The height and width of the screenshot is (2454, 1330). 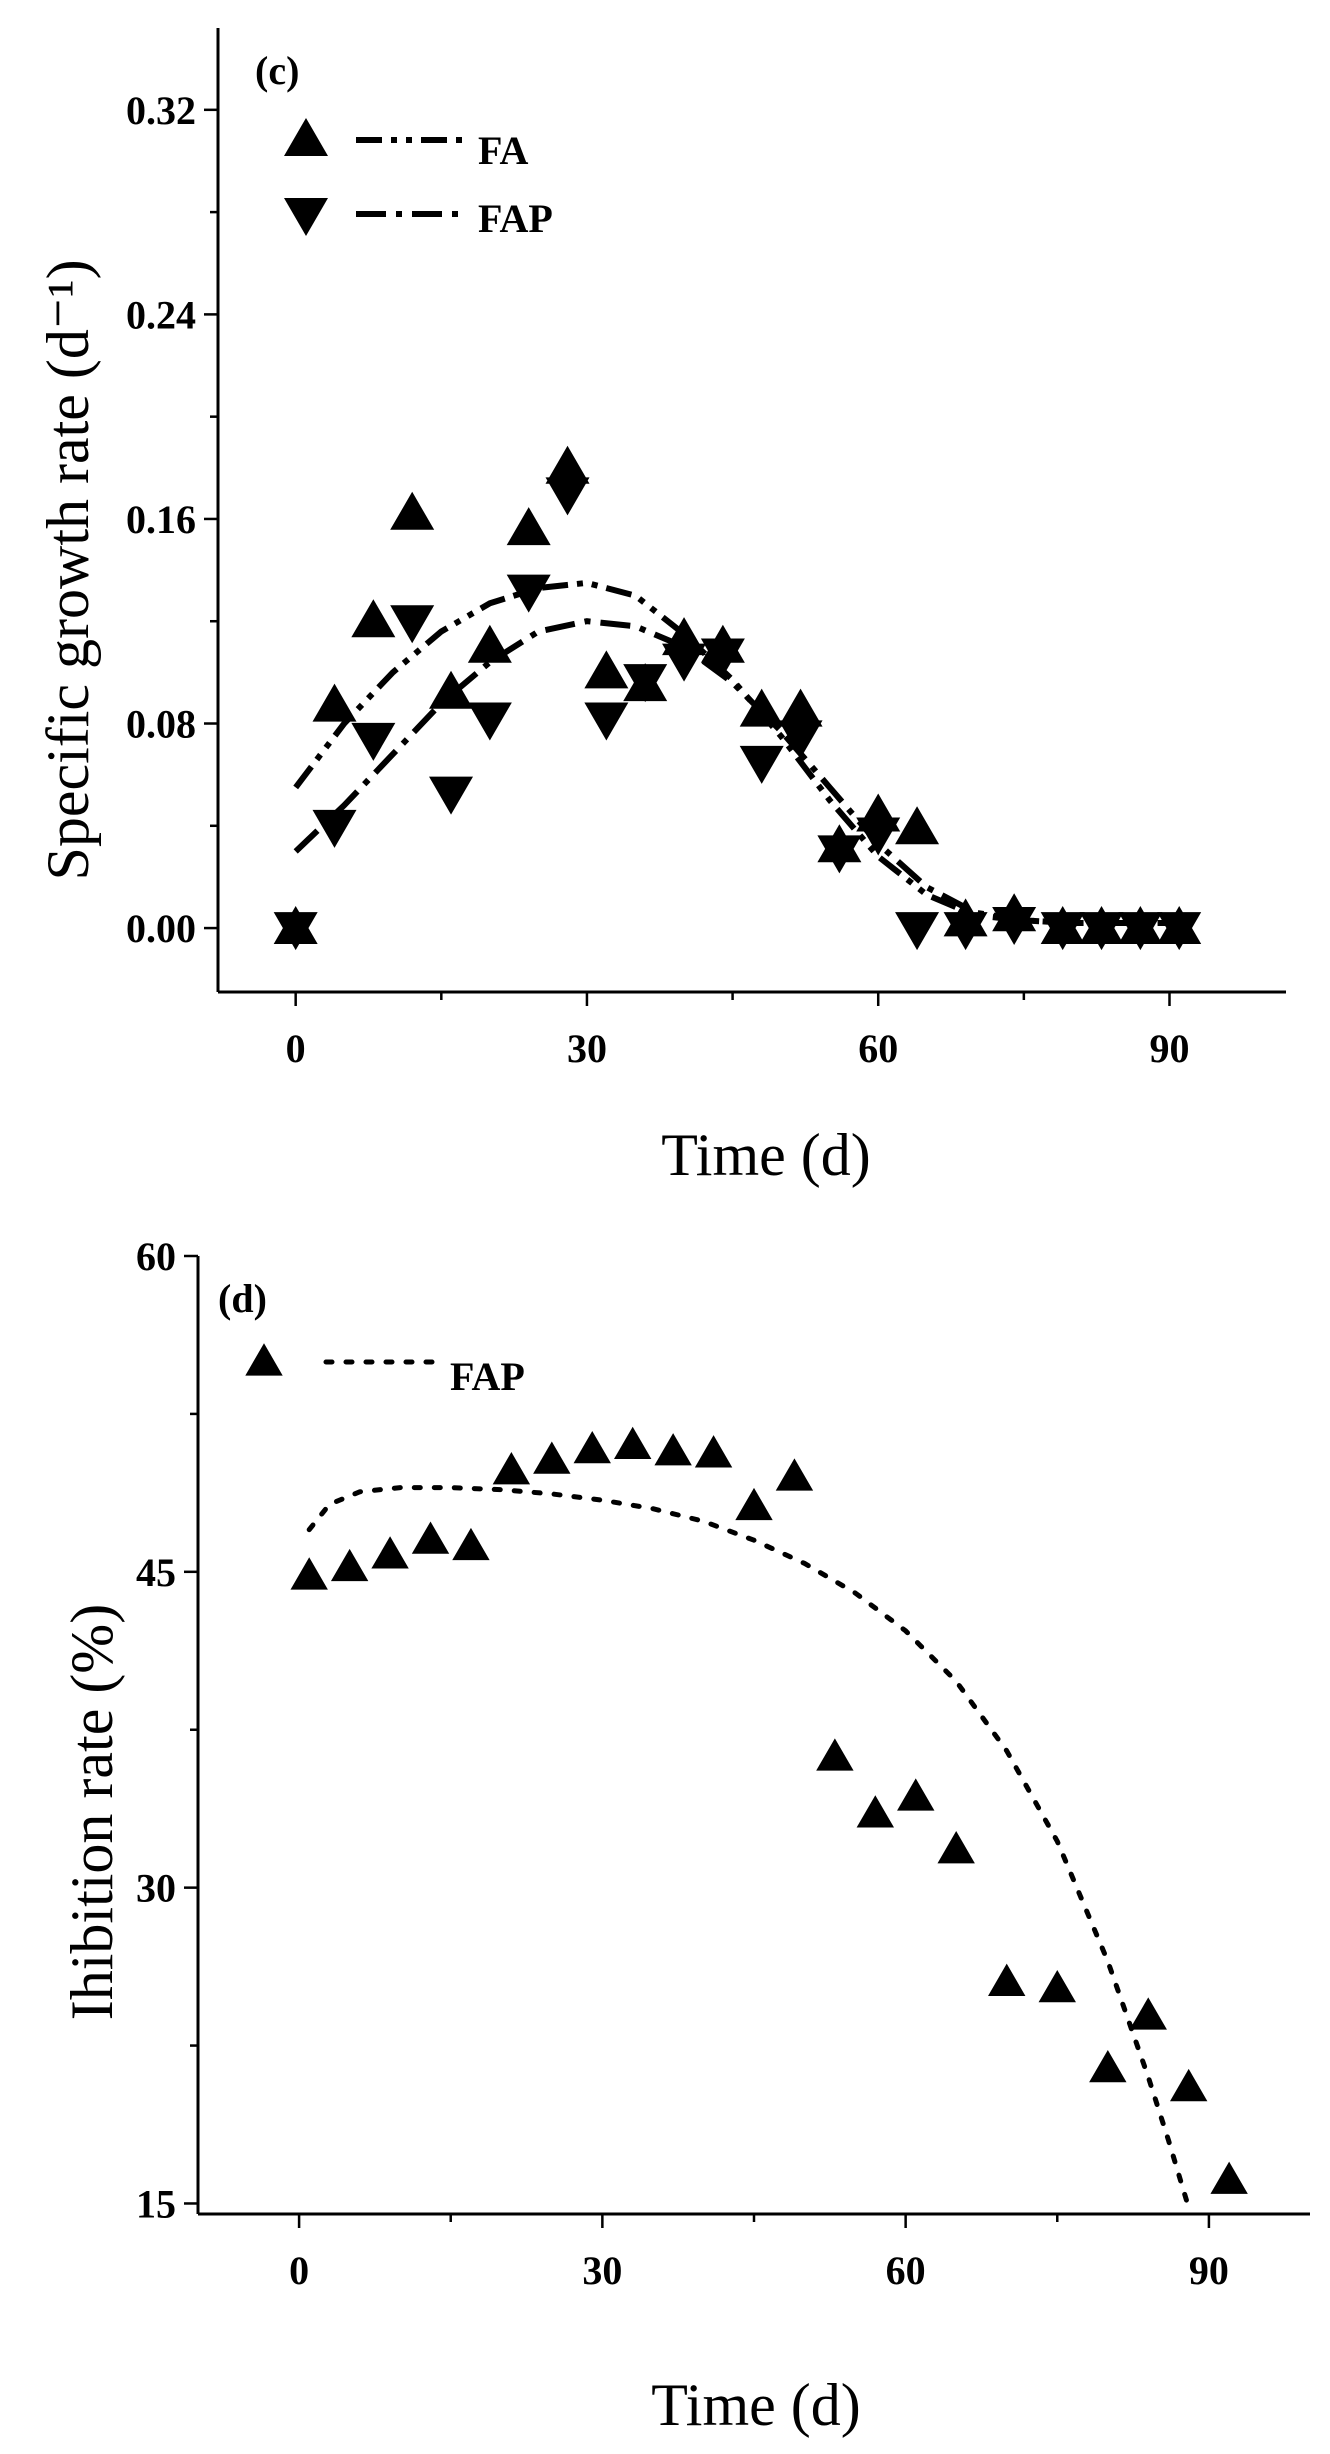 What do you see at coordinates (161, 110) in the screenshot?
I see `y-tick-label: 0.32` at bounding box center [161, 110].